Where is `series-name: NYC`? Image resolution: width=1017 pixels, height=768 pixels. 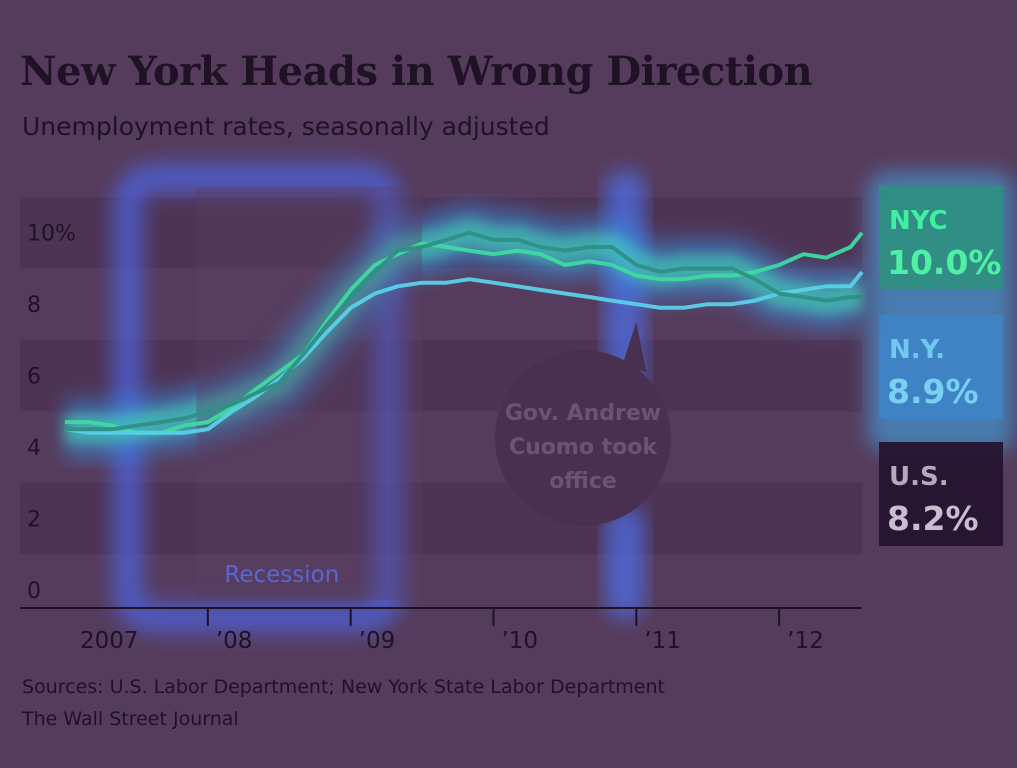 series-name: NYC is located at coordinates (918, 221).